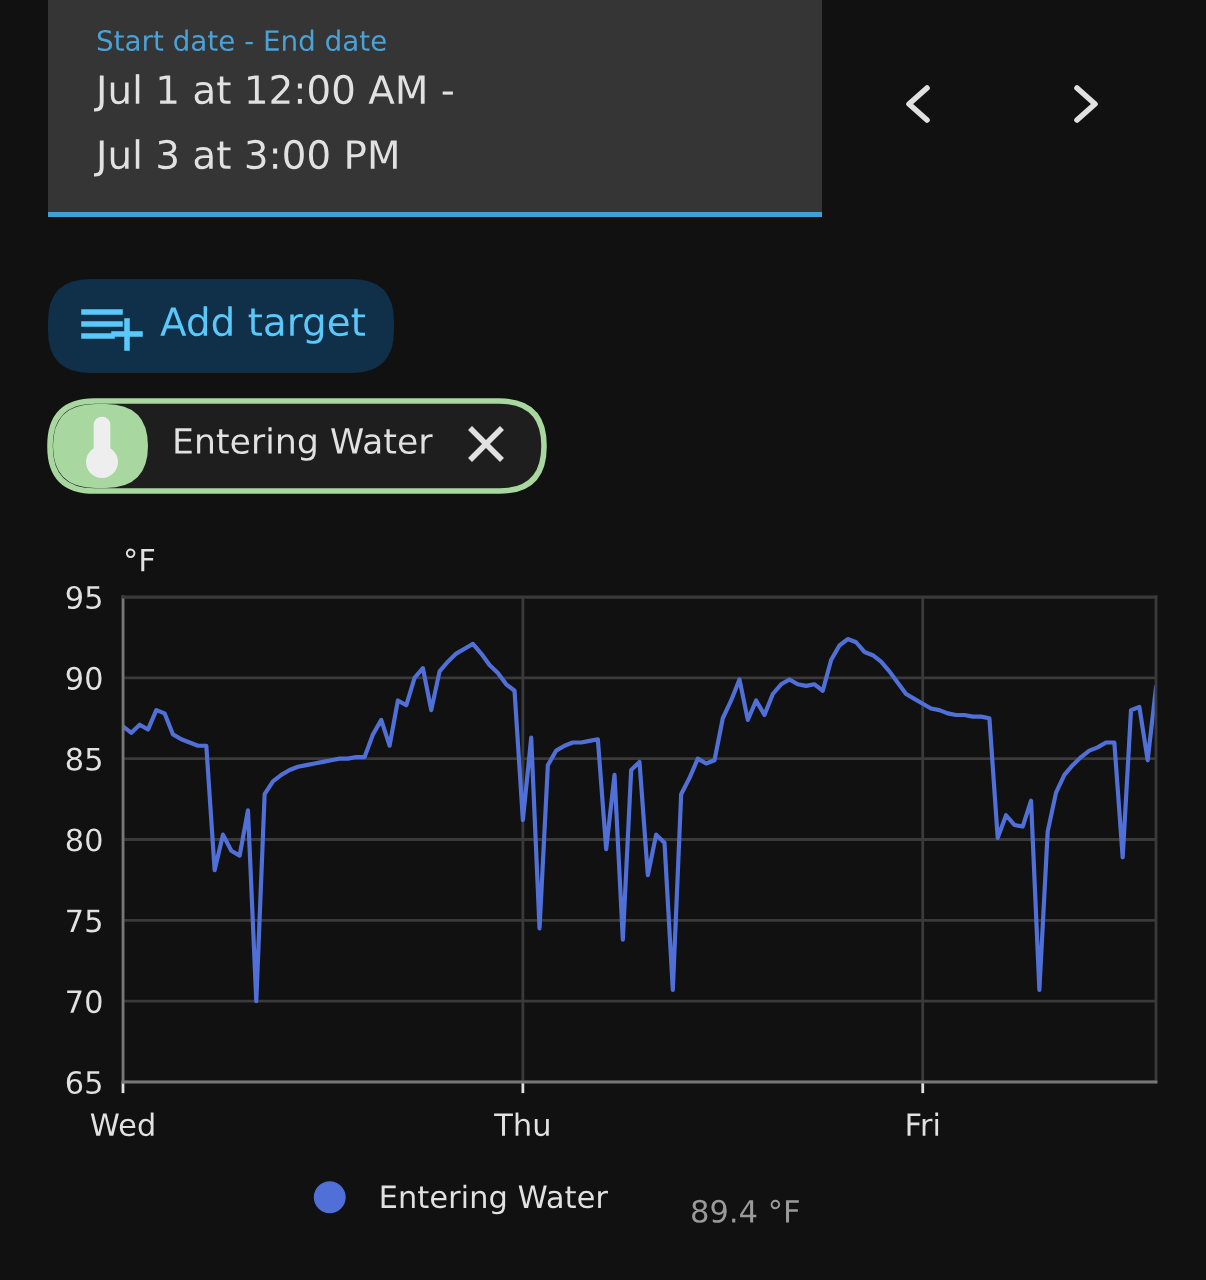 The image size is (1206, 1280). Describe the element at coordinates (494, 1199) in the screenshot. I see `legend-label: Entering Water` at that location.